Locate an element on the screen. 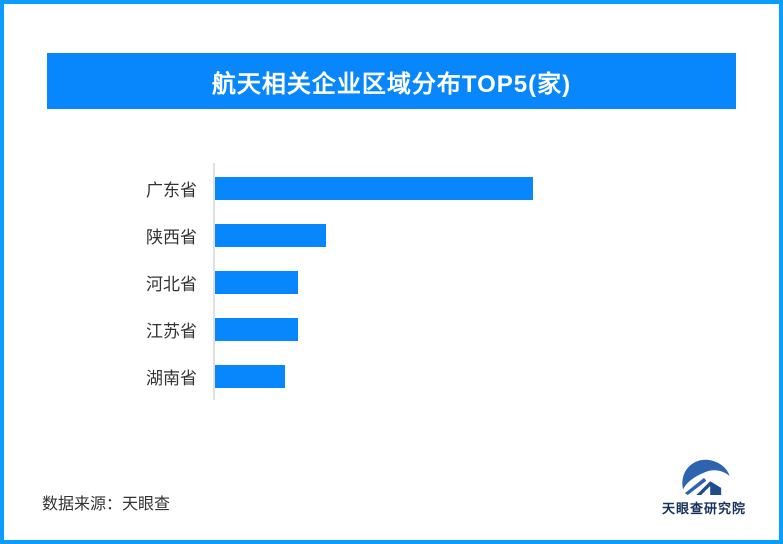 This screenshot has width=783, height=544. category-label: 广东省 is located at coordinates (171, 190).